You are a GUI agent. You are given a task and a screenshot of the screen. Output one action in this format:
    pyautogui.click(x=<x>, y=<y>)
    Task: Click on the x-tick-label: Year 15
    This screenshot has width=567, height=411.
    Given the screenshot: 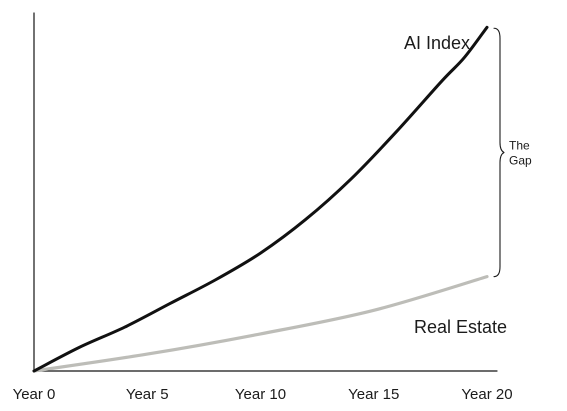 What is the action you would take?
    pyautogui.click(x=373, y=394)
    